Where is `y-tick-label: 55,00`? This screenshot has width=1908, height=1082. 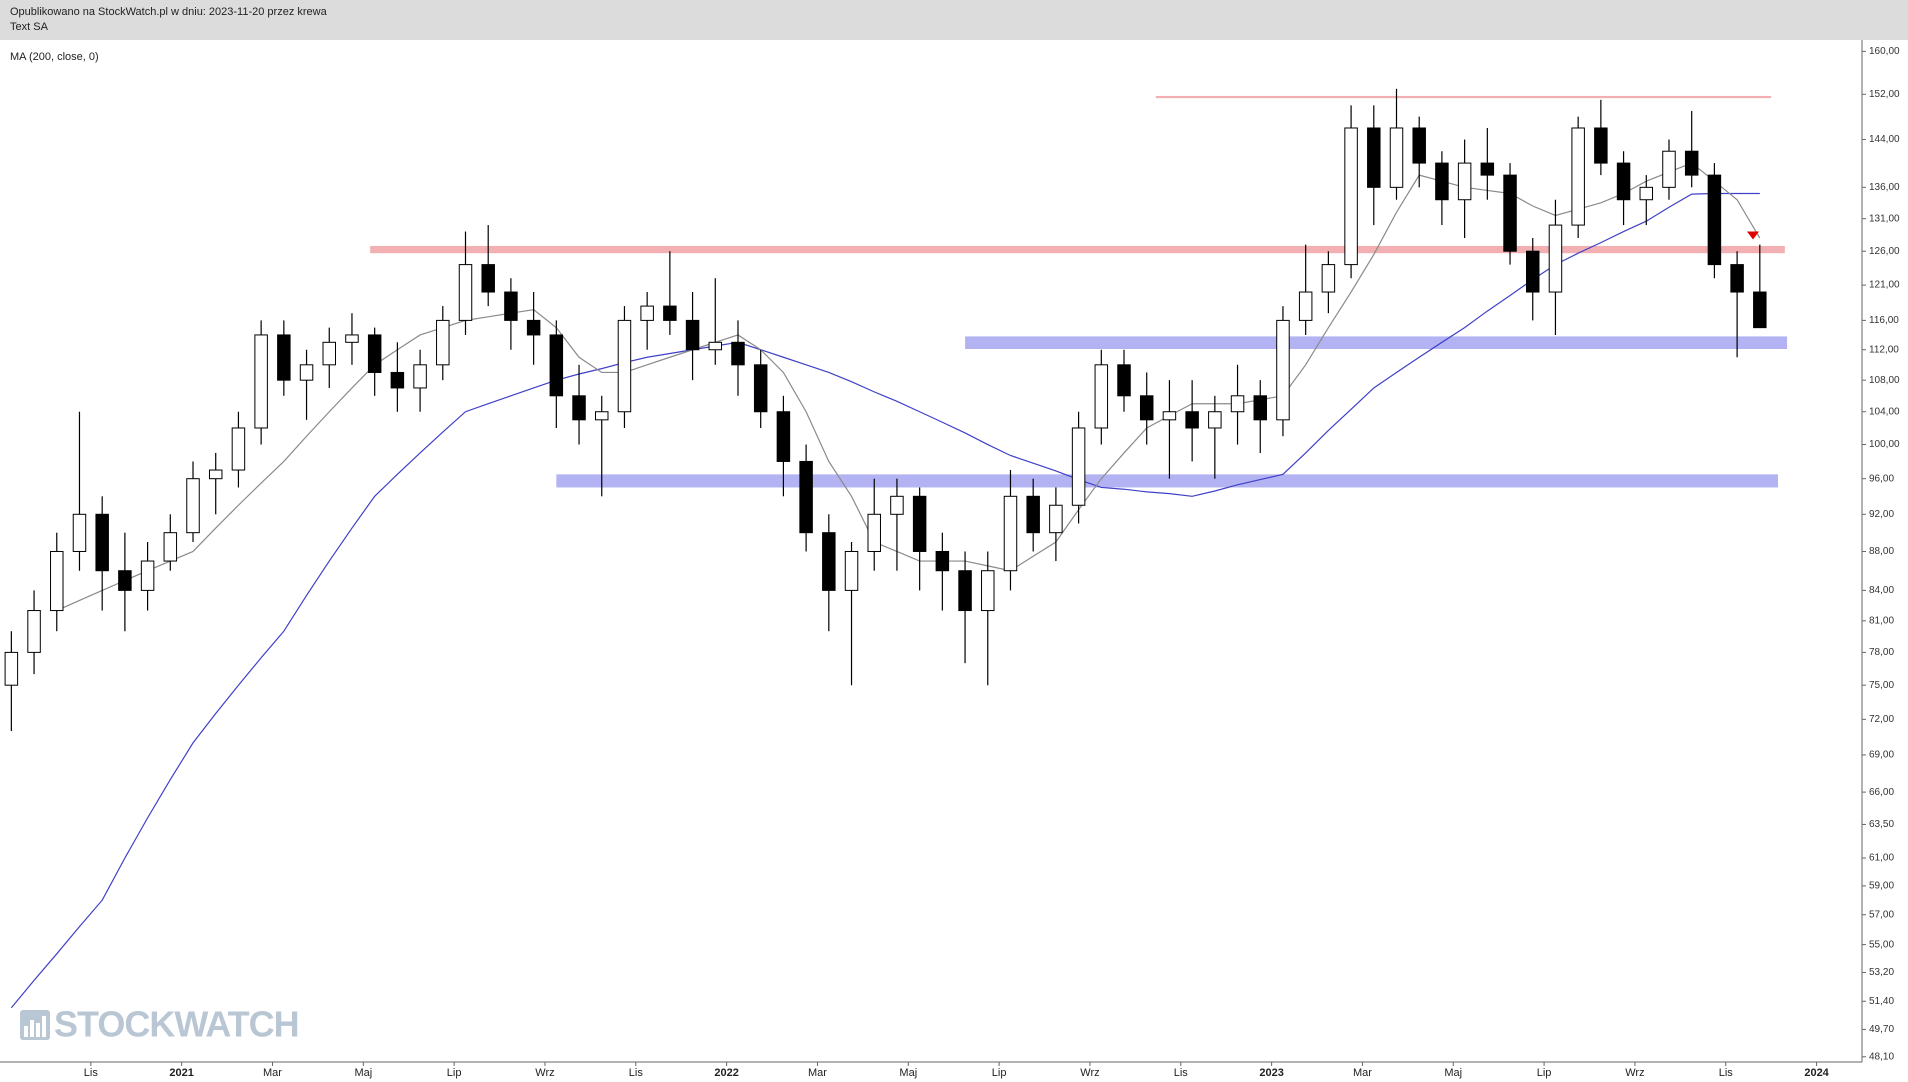
y-tick-label: 55,00 is located at coordinates (1881, 944).